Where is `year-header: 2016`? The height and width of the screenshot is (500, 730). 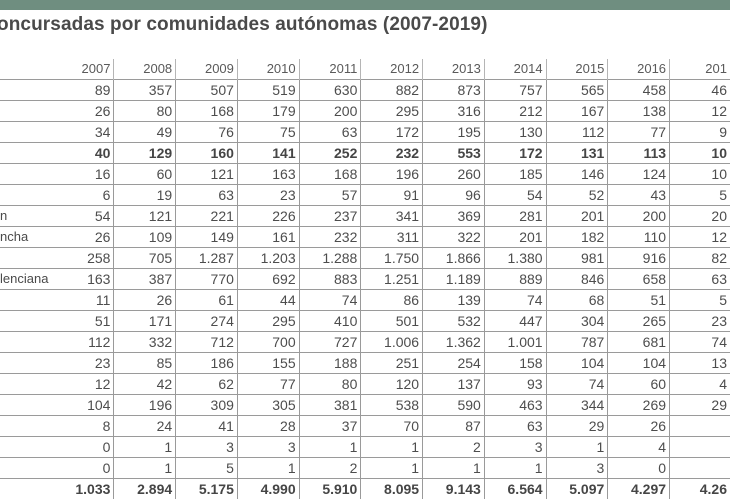 year-header: 2016 is located at coordinates (638, 69).